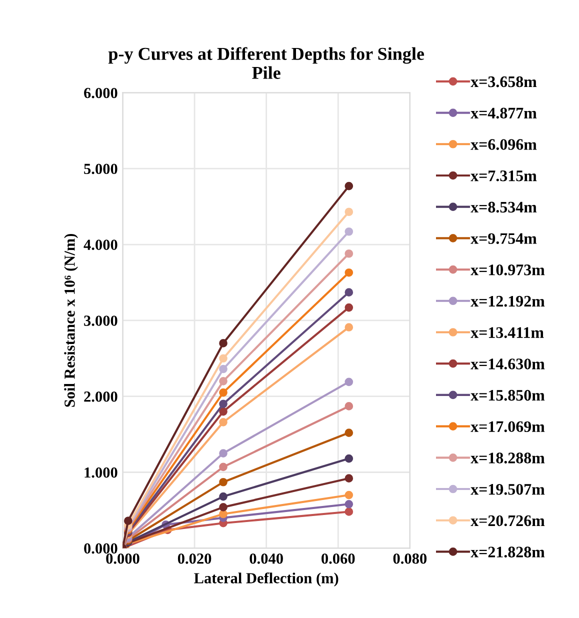 This screenshot has height=618, width=579. What do you see at coordinates (507, 301) in the screenshot?
I see `legend-label: x=12.192m` at bounding box center [507, 301].